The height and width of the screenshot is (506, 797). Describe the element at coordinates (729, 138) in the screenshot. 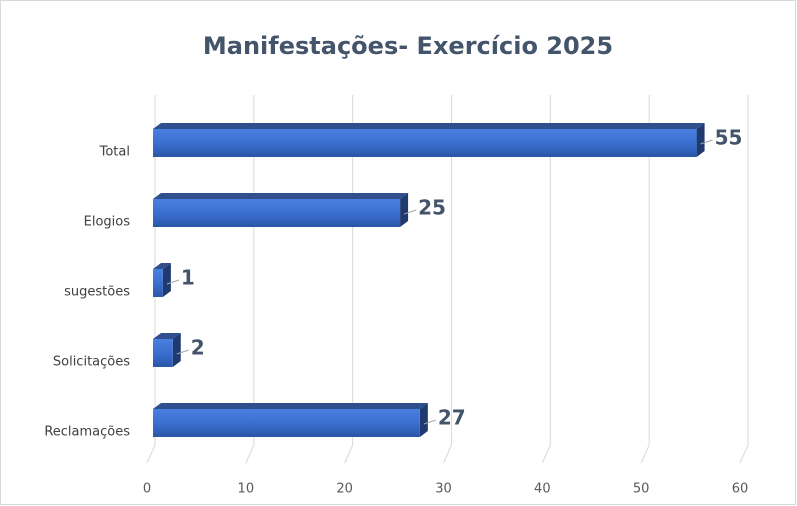

I see `value-label: 55` at that location.